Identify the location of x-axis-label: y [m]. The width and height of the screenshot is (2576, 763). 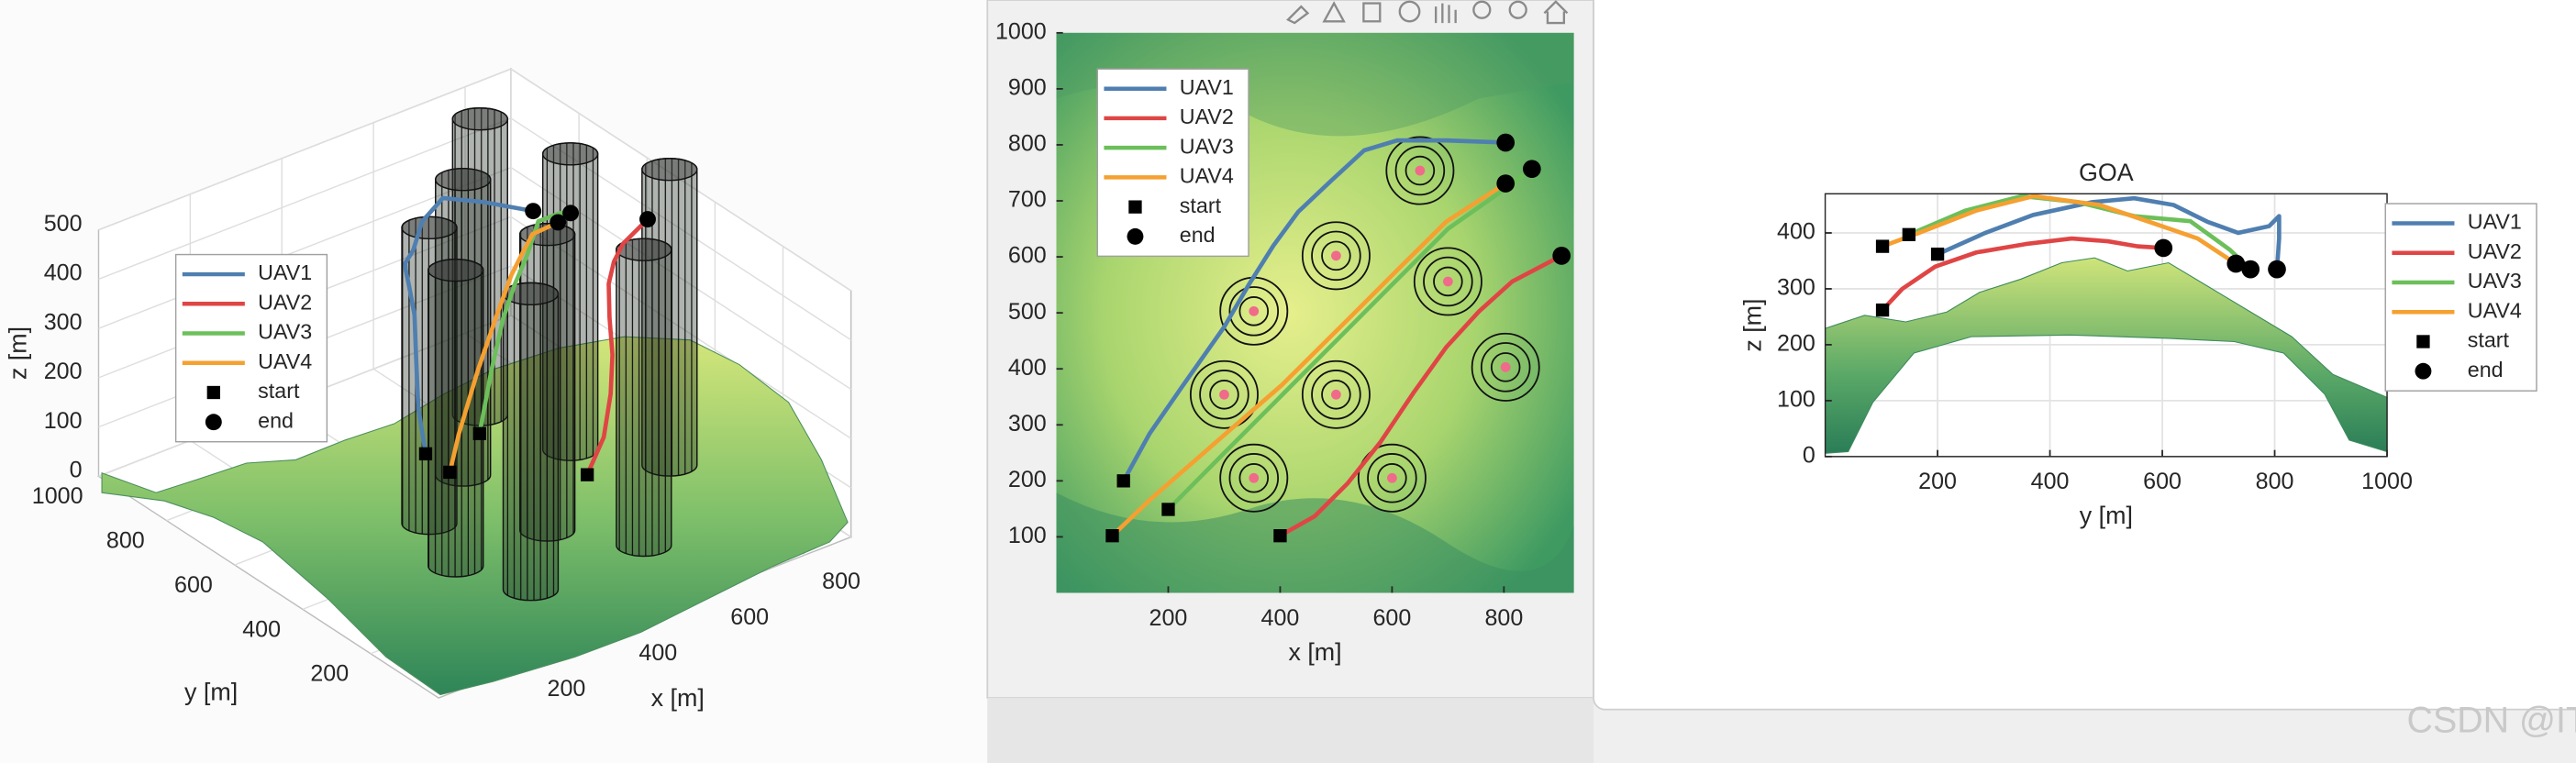
(2106, 516).